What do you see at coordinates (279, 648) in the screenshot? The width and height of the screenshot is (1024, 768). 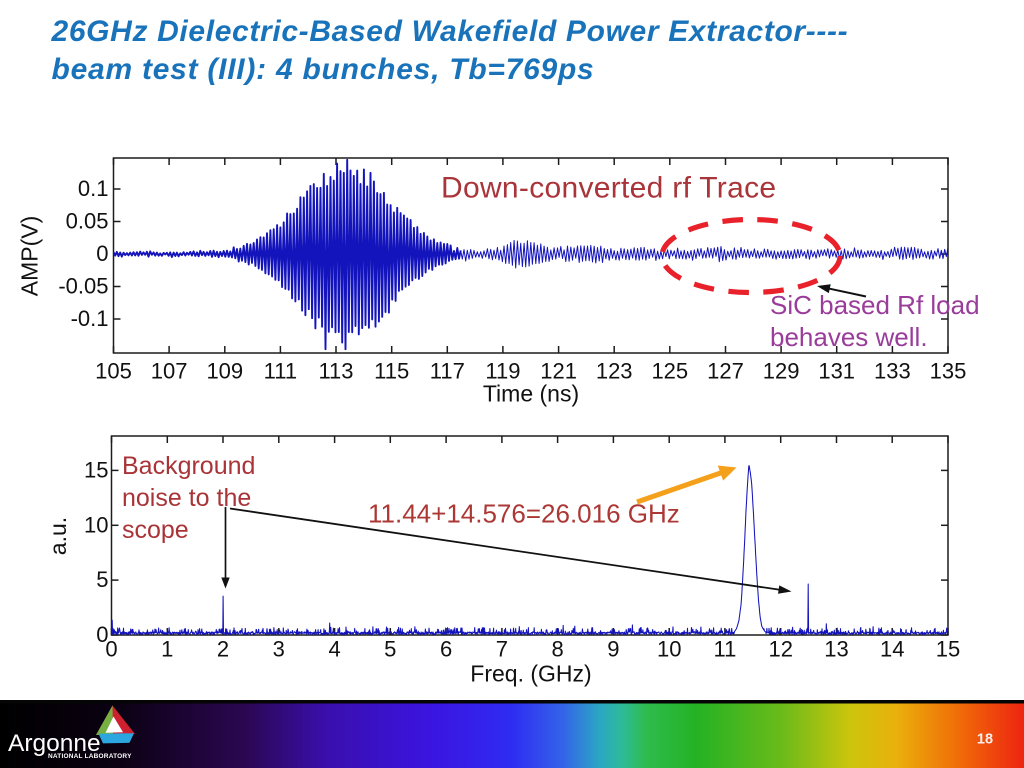 I see `svg-text: 3` at bounding box center [279, 648].